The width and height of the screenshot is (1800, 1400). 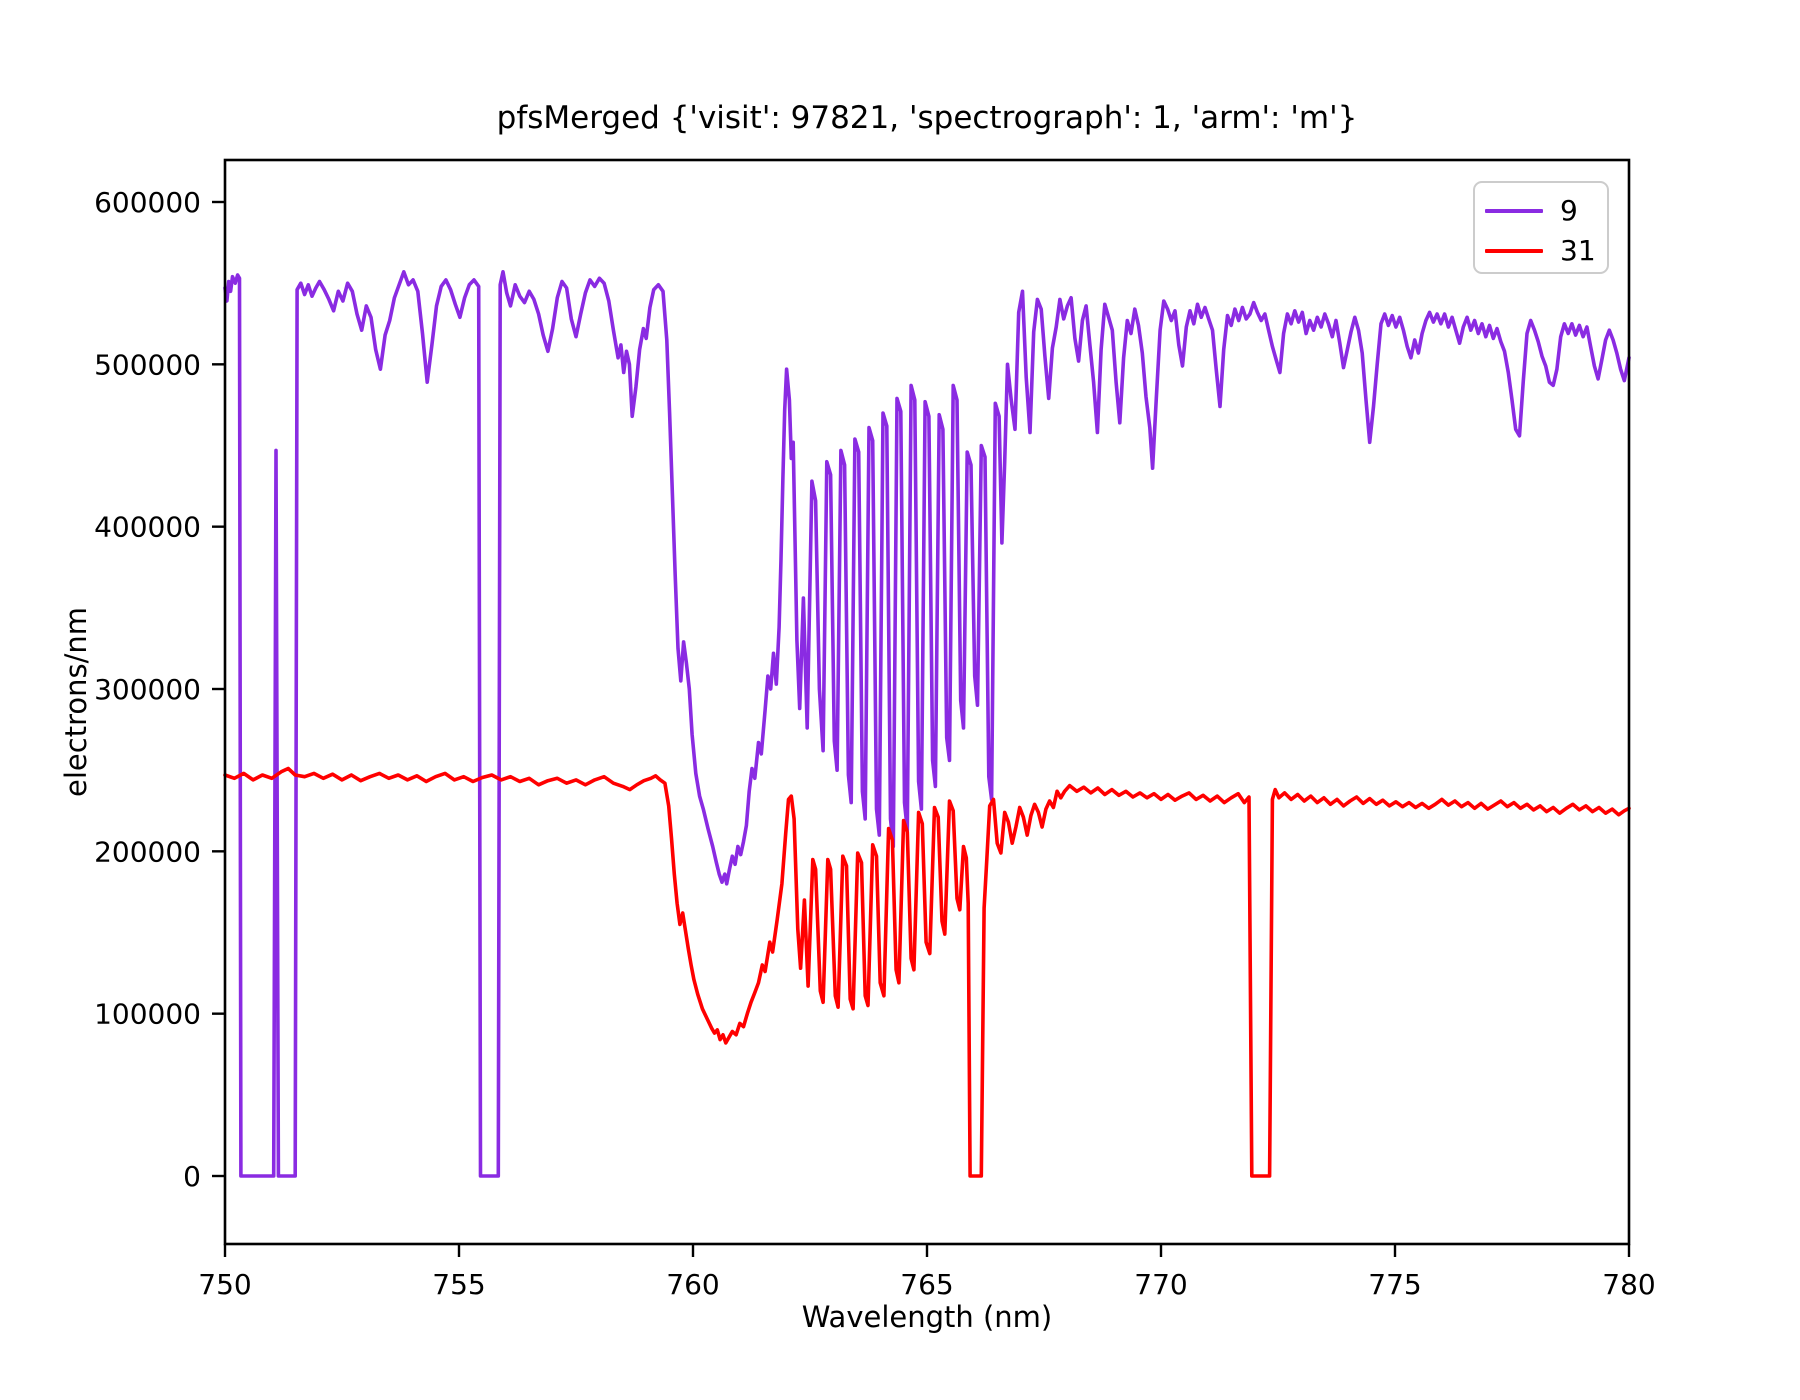 I want to click on y-tick-label: 500000, so click(x=147, y=364).